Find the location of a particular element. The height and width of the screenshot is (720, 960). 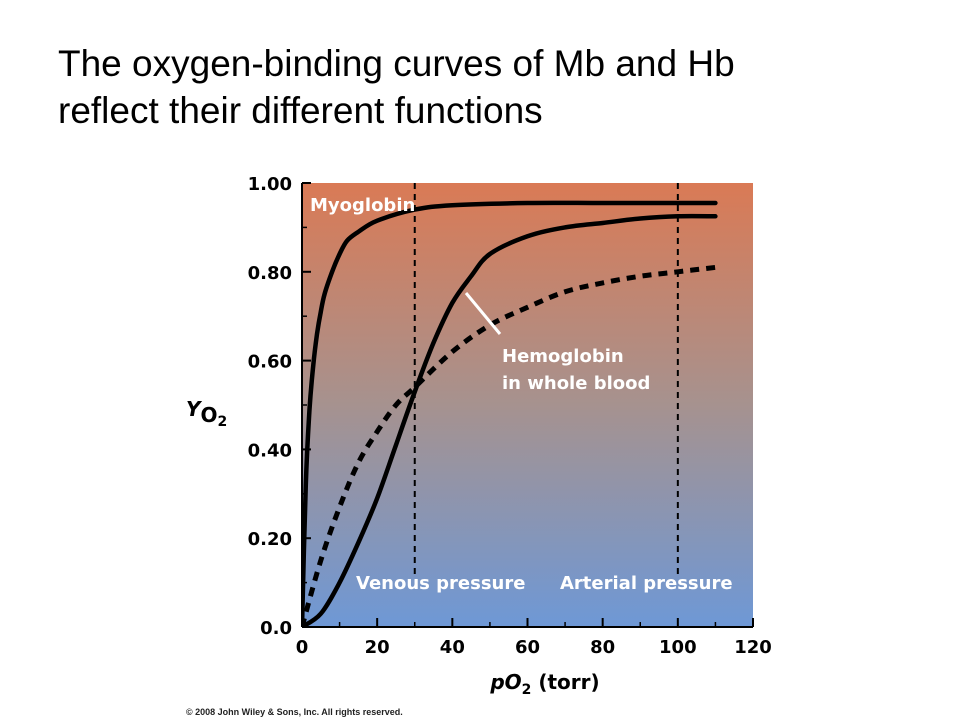

x-tick-label: 60 is located at coordinates (527, 647).